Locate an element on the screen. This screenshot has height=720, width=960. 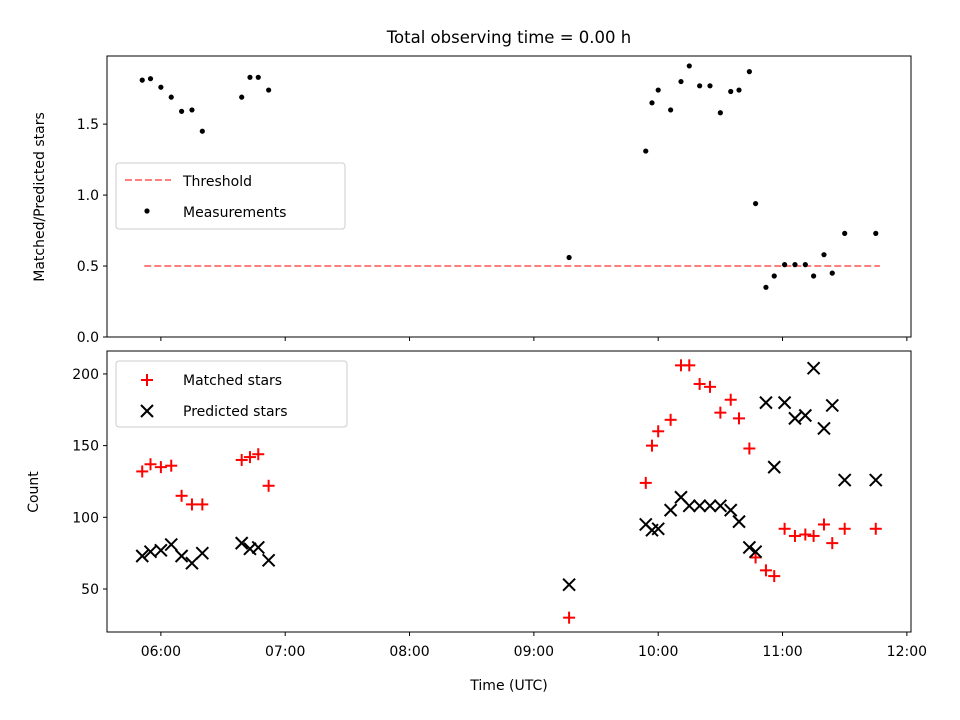
top-x-ticks is located at coordinates (534, 339).